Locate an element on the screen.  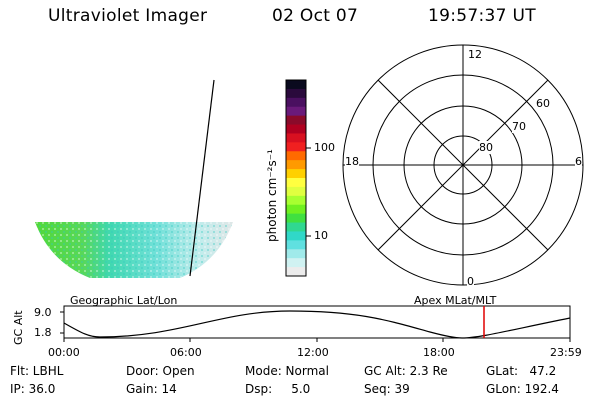
x-tick-1800: 18:00 is located at coordinates (439, 352).